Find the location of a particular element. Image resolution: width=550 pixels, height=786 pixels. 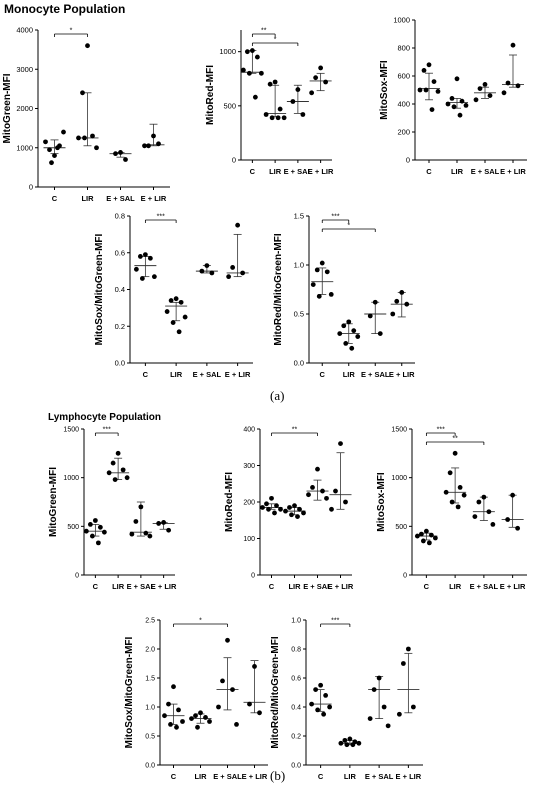

y-tick-label: 0.4 is located at coordinates (296, 708).